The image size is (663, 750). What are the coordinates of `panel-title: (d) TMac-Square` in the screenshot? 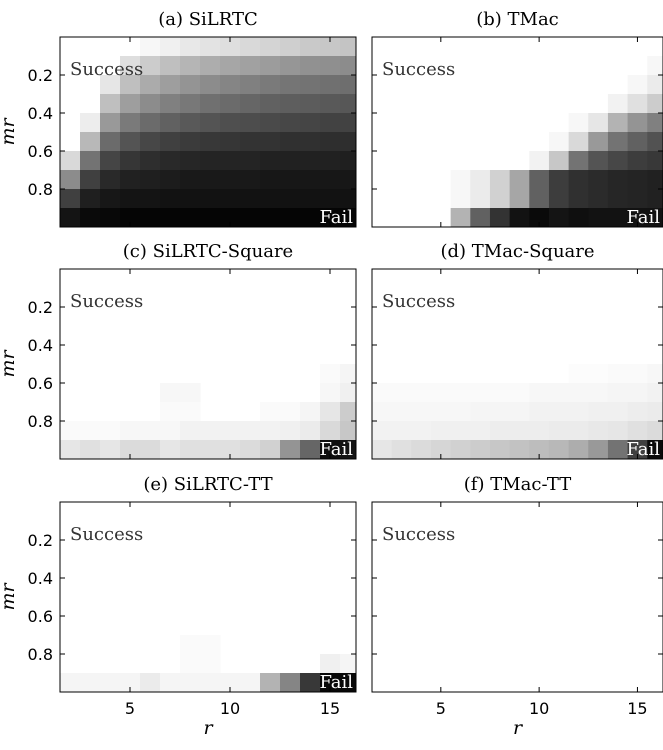 It's located at (517, 251).